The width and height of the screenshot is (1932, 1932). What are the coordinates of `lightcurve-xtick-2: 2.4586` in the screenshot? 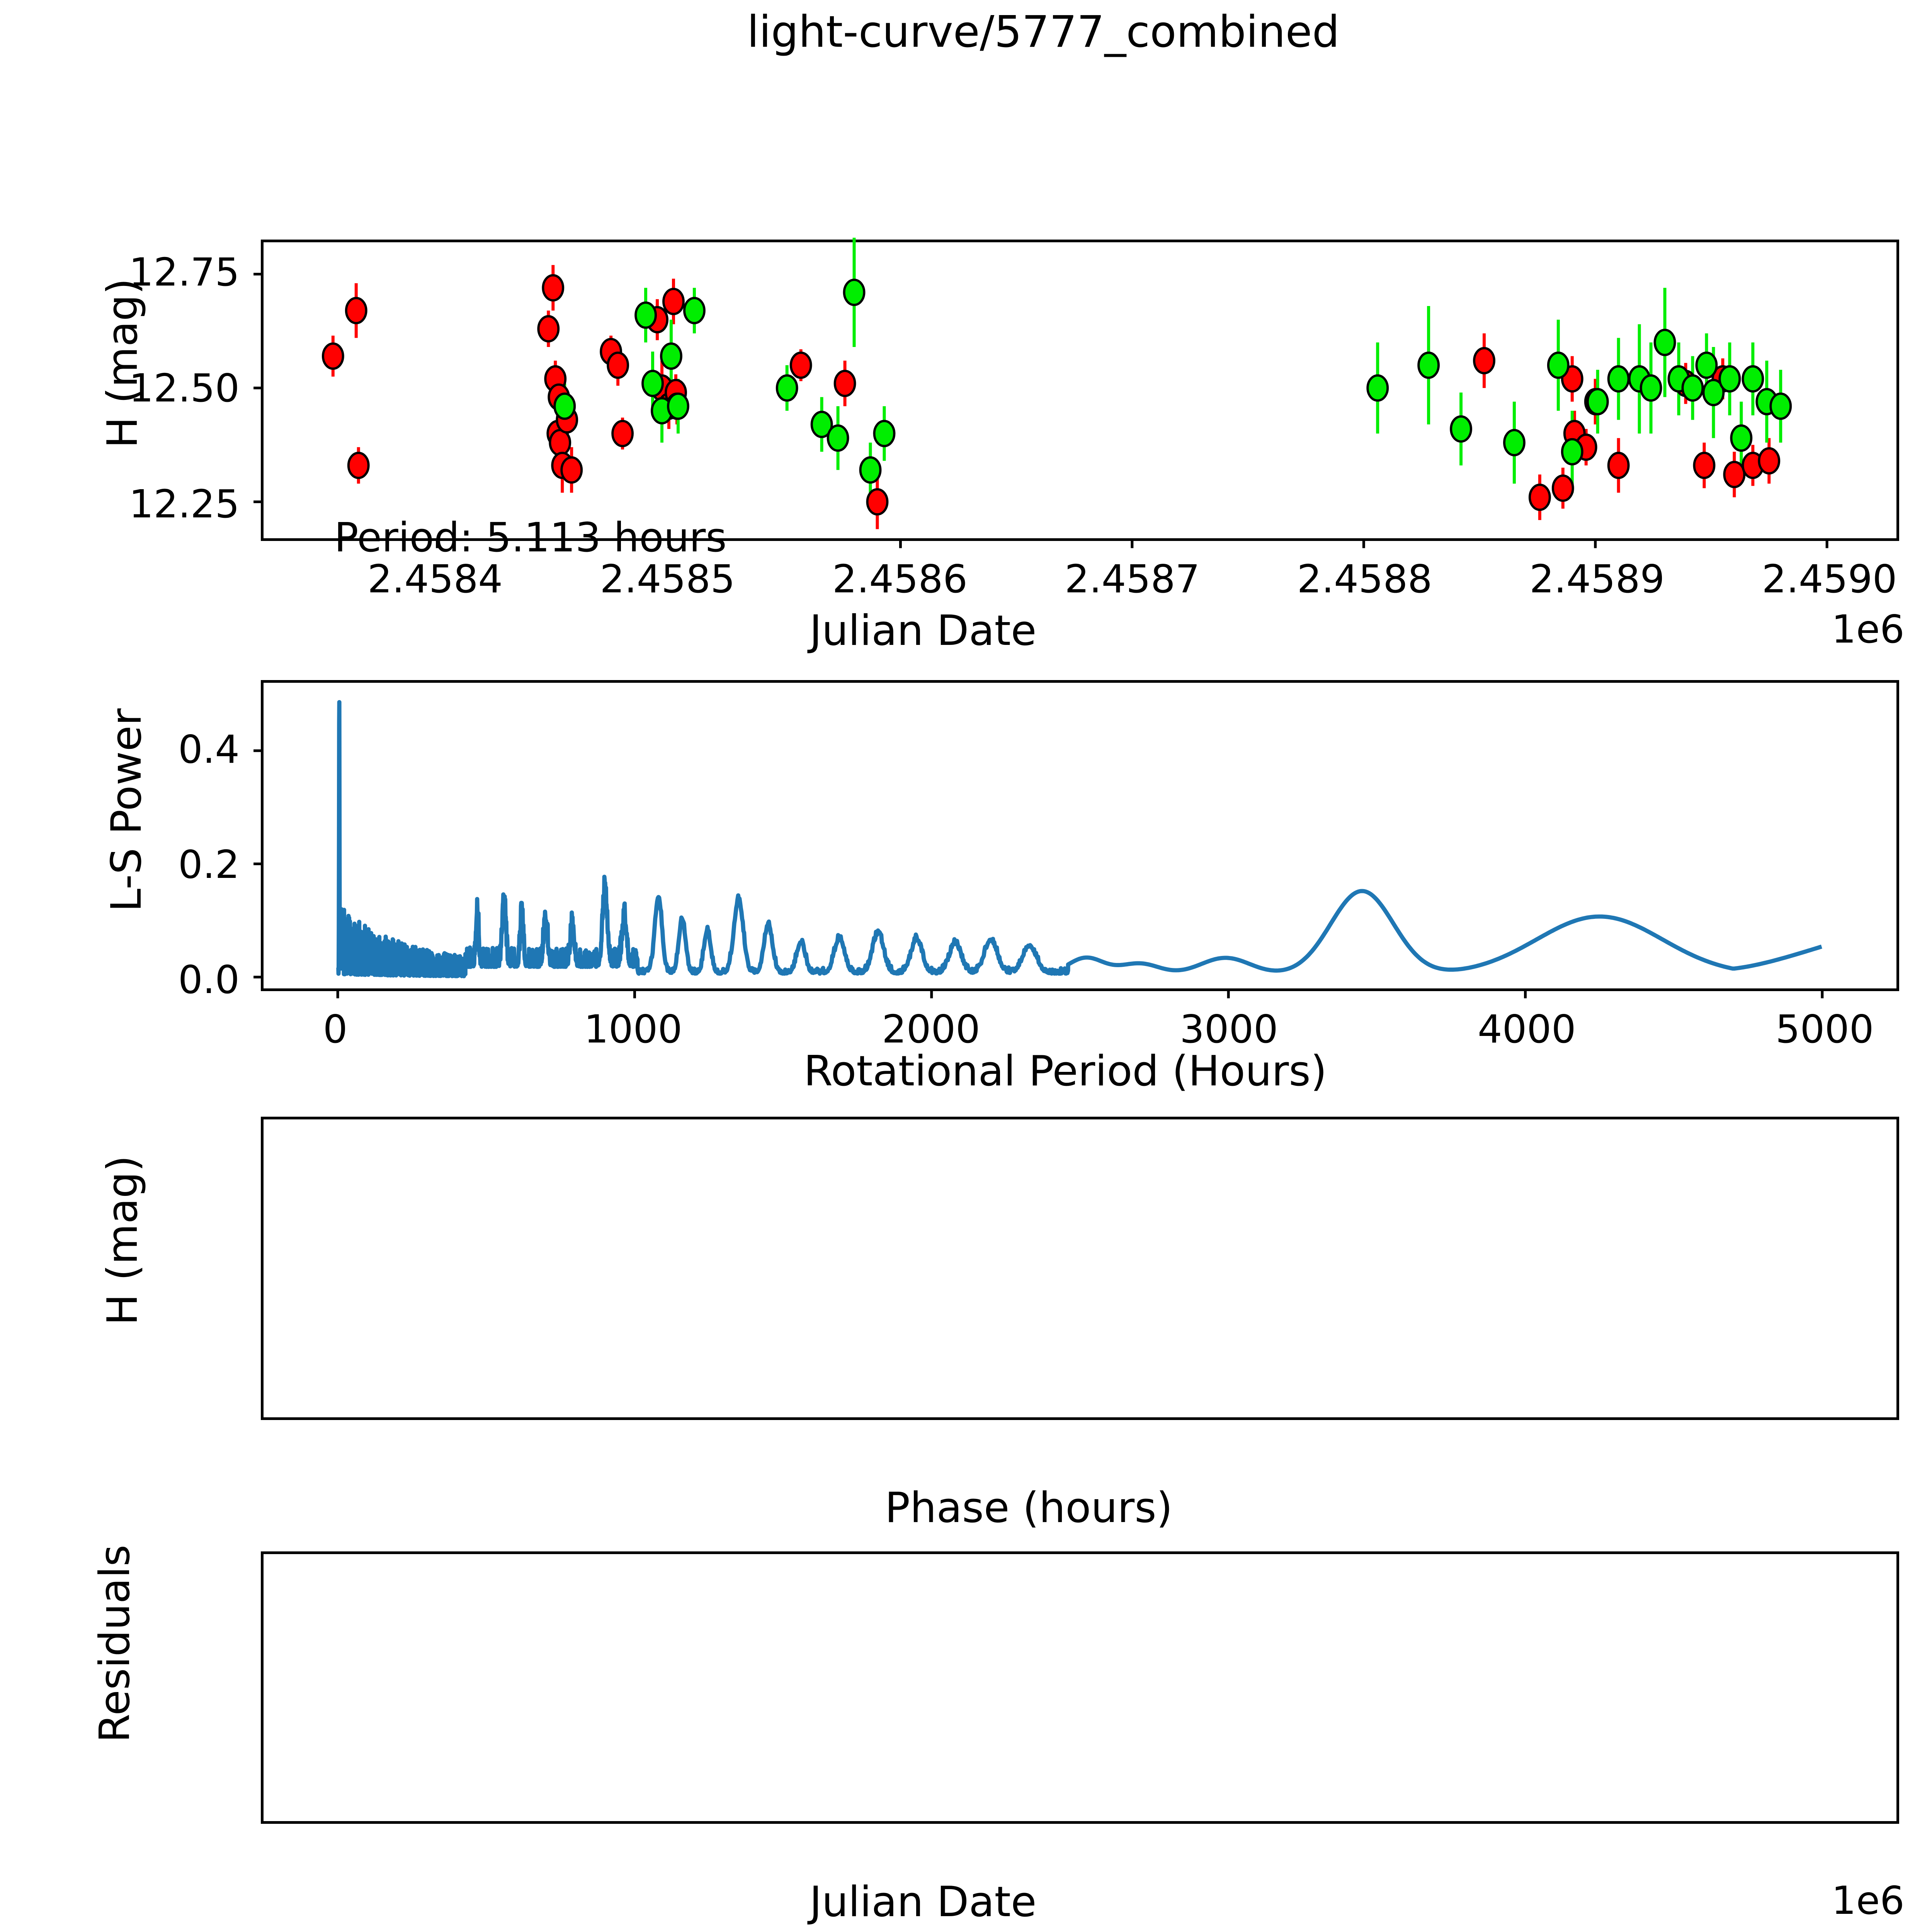 It's located at (900, 579).